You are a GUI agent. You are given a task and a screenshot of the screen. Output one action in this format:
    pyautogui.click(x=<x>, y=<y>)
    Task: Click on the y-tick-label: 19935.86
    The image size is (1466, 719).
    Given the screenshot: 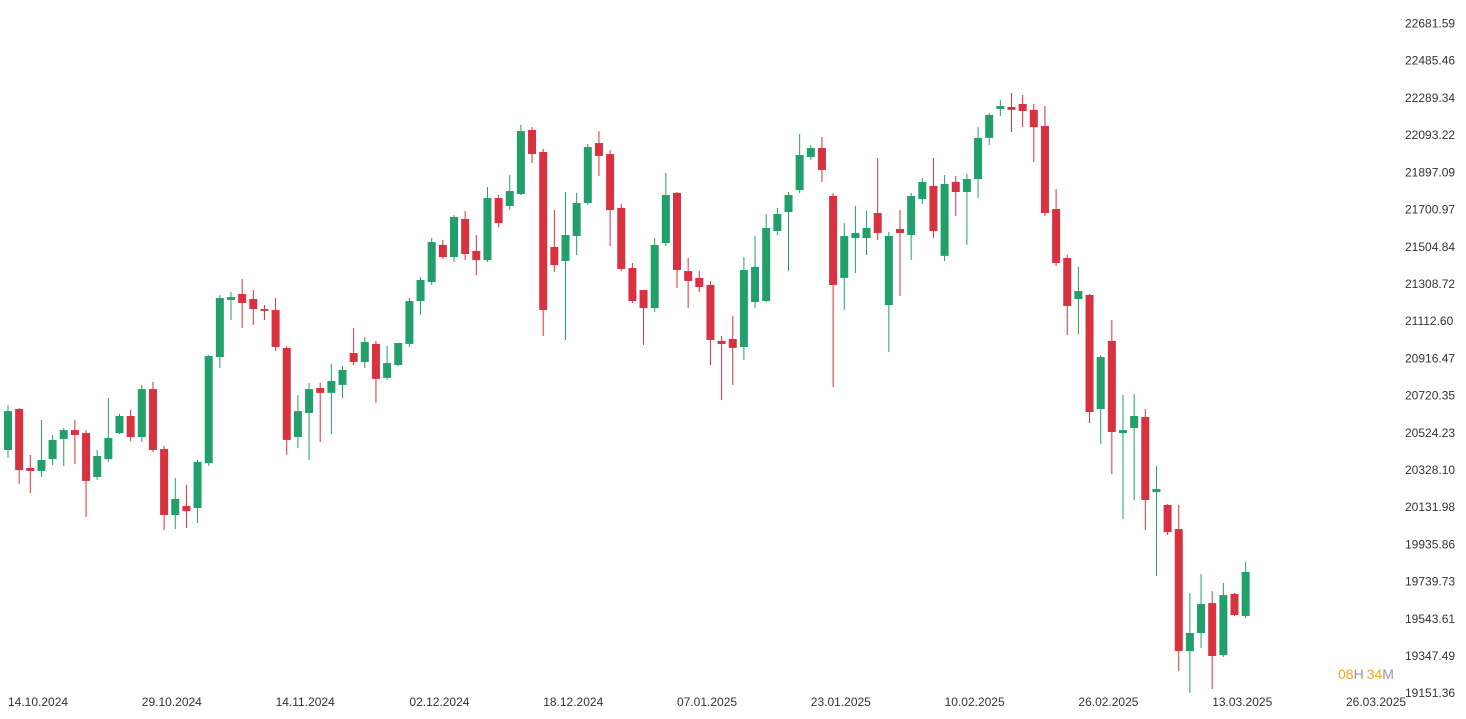 What is the action you would take?
    pyautogui.click(x=1430, y=544)
    